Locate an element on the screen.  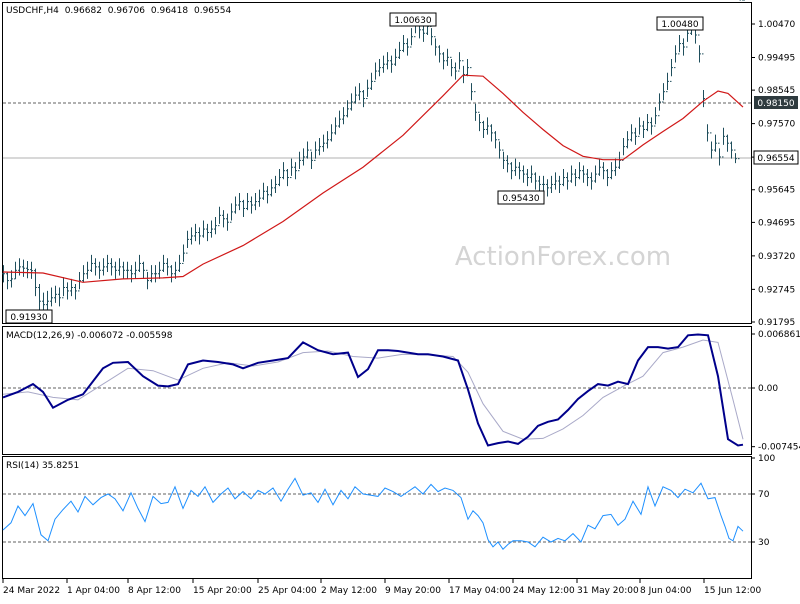
price-tick-label: 0.93720 is located at coordinates (776, 257).